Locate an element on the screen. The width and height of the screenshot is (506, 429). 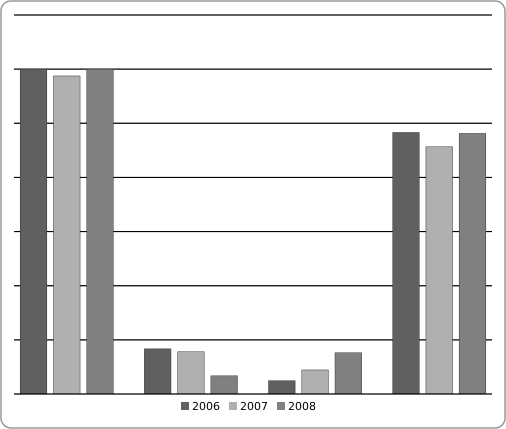
legend-label: 2007 is located at coordinates (254, 406).